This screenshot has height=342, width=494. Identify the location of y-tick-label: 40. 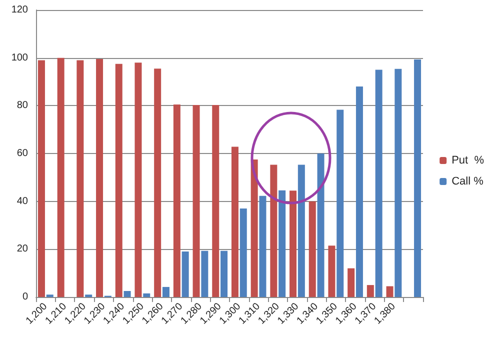
(22, 201).